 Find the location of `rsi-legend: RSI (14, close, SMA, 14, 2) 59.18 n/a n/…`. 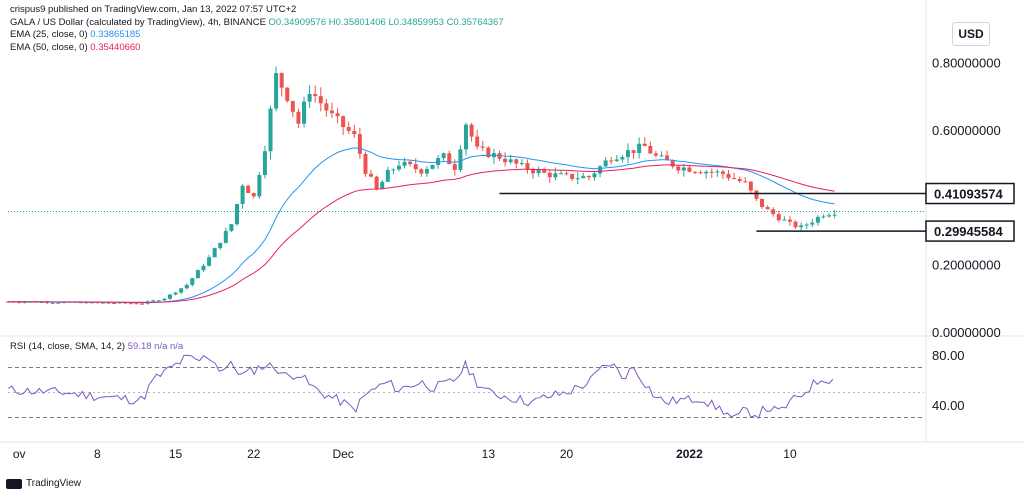

rsi-legend: RSI (14, close, SMA, 14, 2) 59.18 n/a n/… is located at coordinates (96, 346).